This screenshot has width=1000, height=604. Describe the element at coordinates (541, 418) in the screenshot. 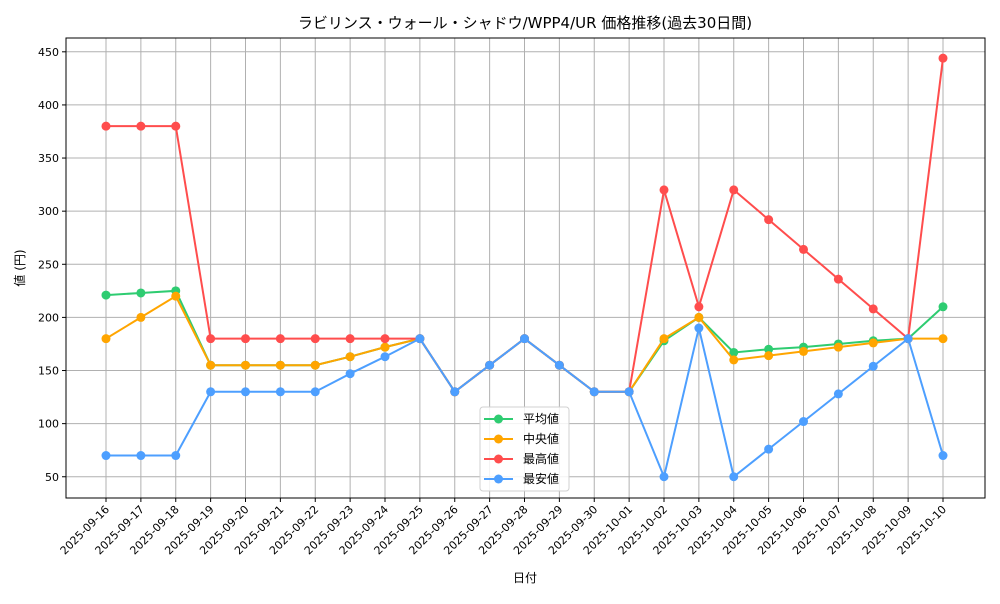

I see `legend-label: 平均値` at that location.